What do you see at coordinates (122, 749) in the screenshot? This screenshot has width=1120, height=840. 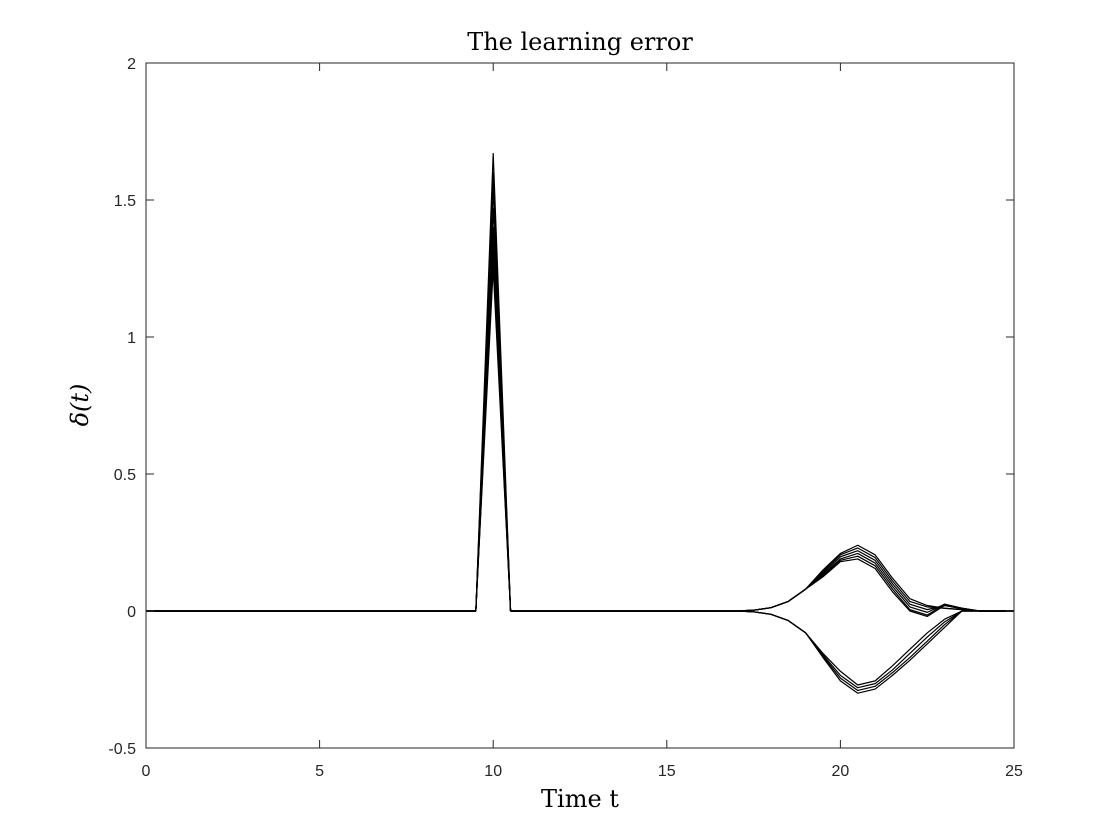 I see `y-tick-label: -0.5` at bounding box center [122, 749].